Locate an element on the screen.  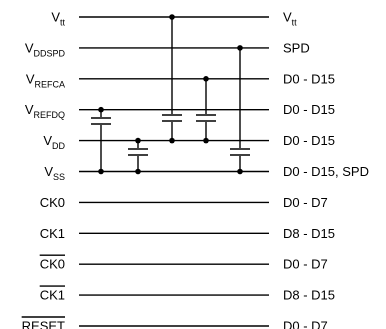
destination-label: SPD is located at coordinates (296, 47).